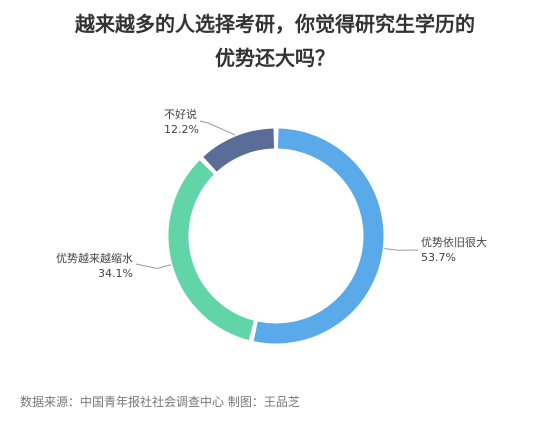 This screenshot has width=550, height=431. I want to click on slice-value-label-2: 34.1%, so click(115, 273).